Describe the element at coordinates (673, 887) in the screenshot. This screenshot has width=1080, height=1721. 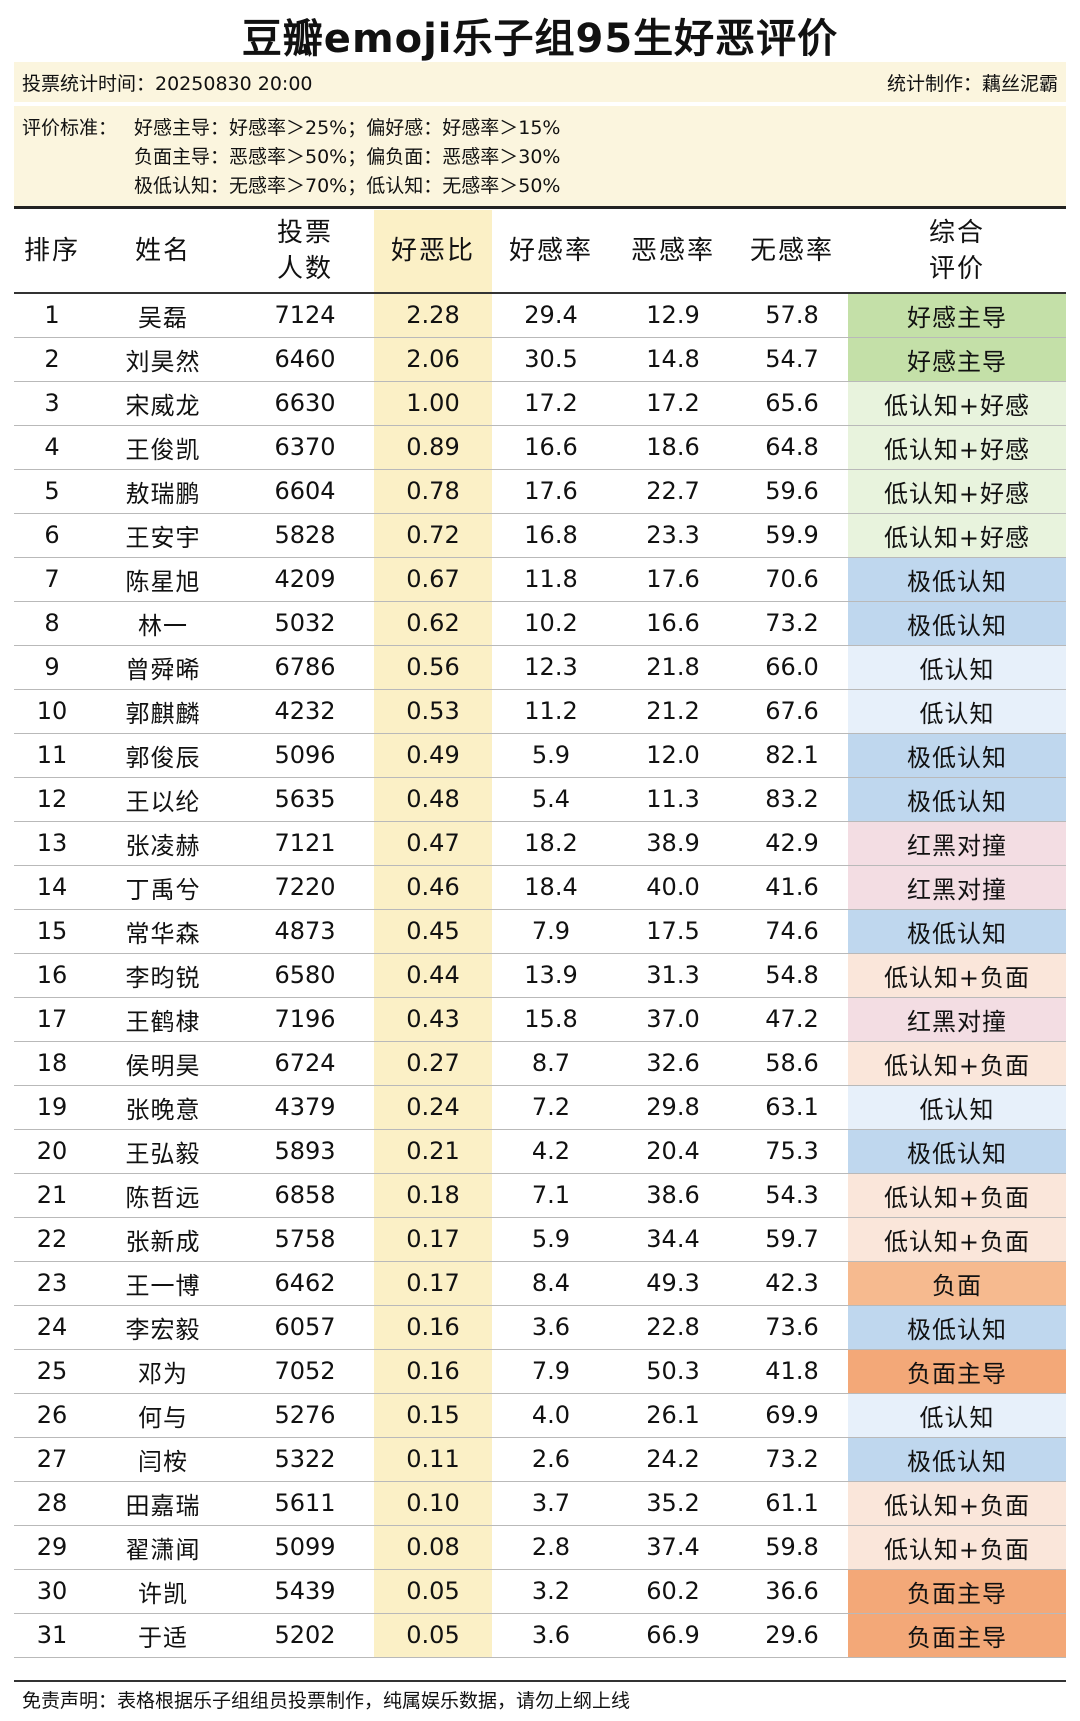
I see `cell-dislike: 40.0` at that location.